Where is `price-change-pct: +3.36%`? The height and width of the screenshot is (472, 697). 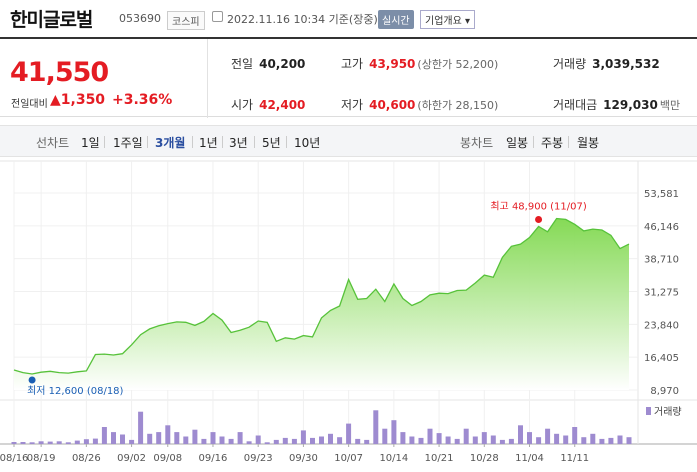
price-change-pct: +3.36% is located at coordinates (142, 100).